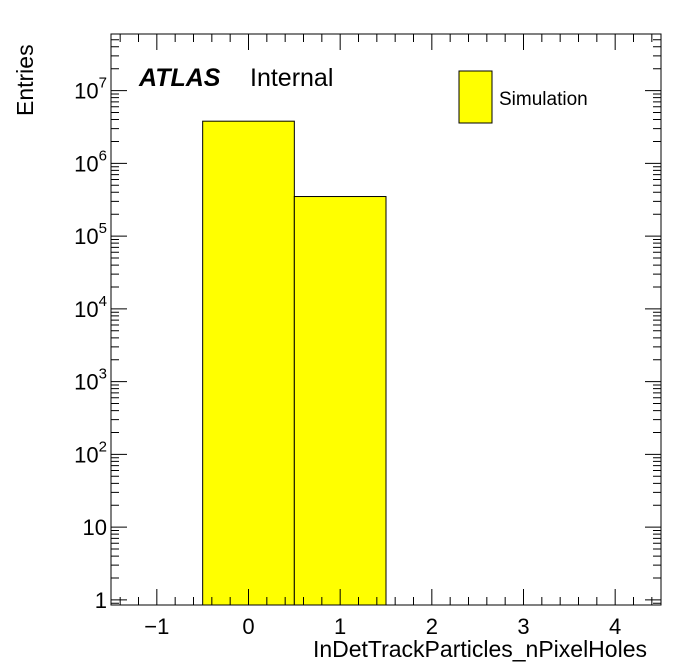  What do you see at coordinates (90, 380) in the screenshot?
I see `y-tick-label: 10³` at bounding box center [90, 380].